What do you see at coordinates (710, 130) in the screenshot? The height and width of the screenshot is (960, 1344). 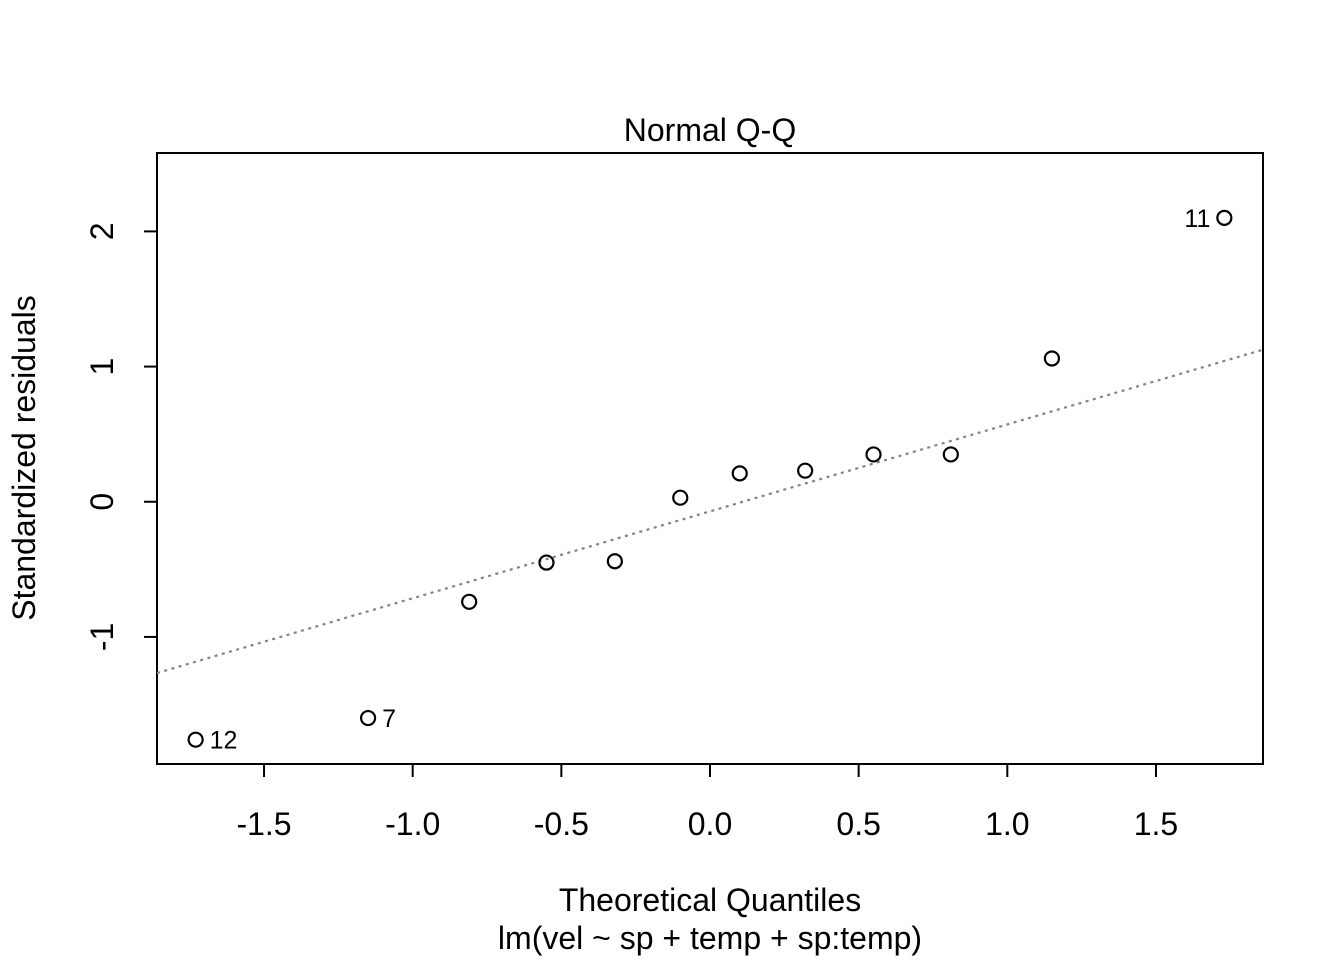 I see `chart-title: Normal Q-Q` at bounding box center [710, 130].